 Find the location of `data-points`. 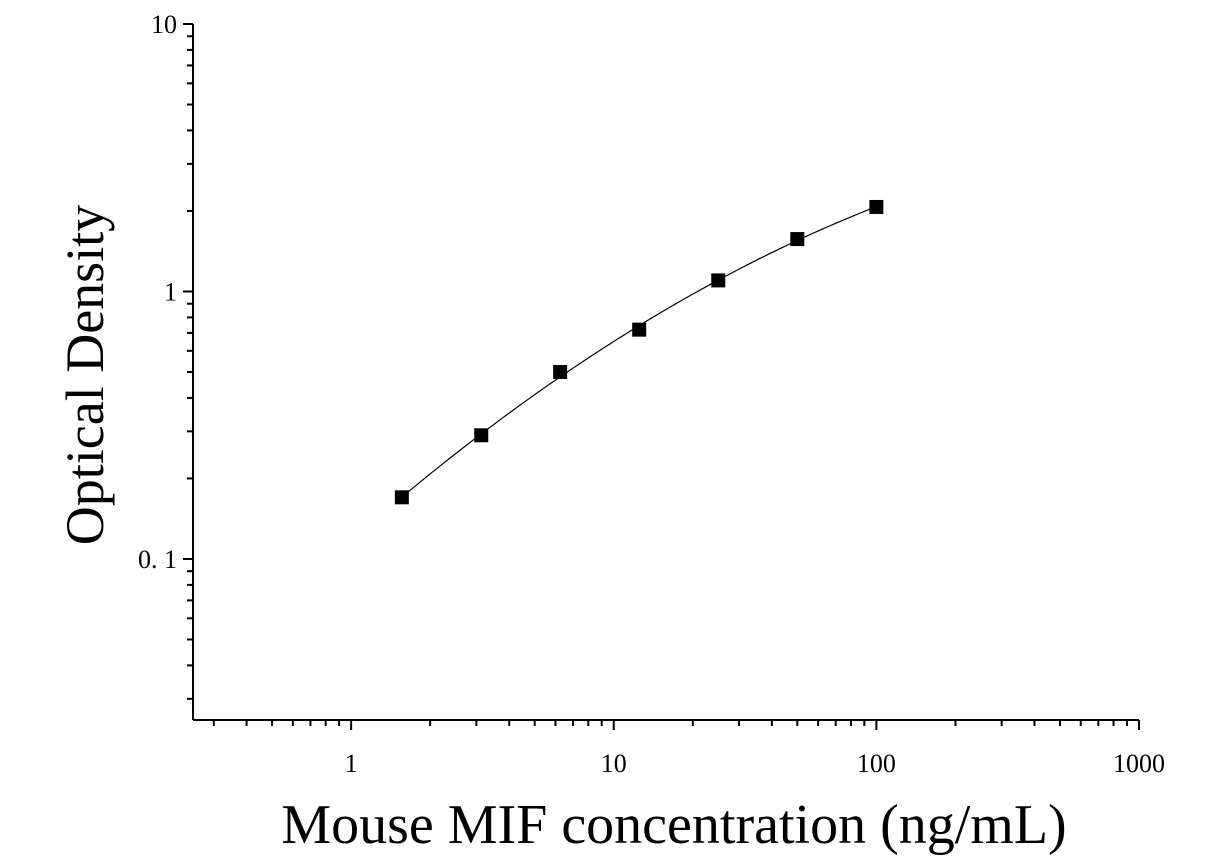

data-points is located at coordinates (639, 352).